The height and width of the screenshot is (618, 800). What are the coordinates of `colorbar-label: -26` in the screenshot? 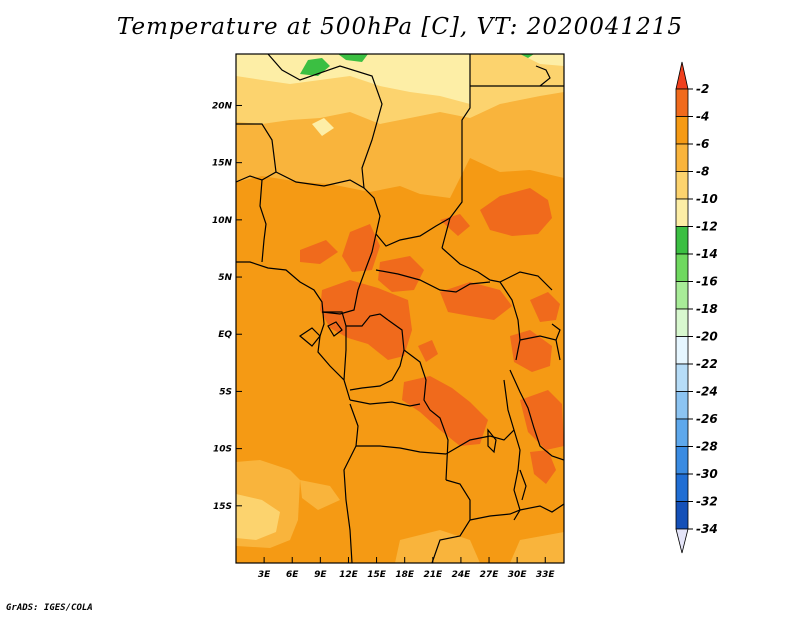 It's located at (707, 419).